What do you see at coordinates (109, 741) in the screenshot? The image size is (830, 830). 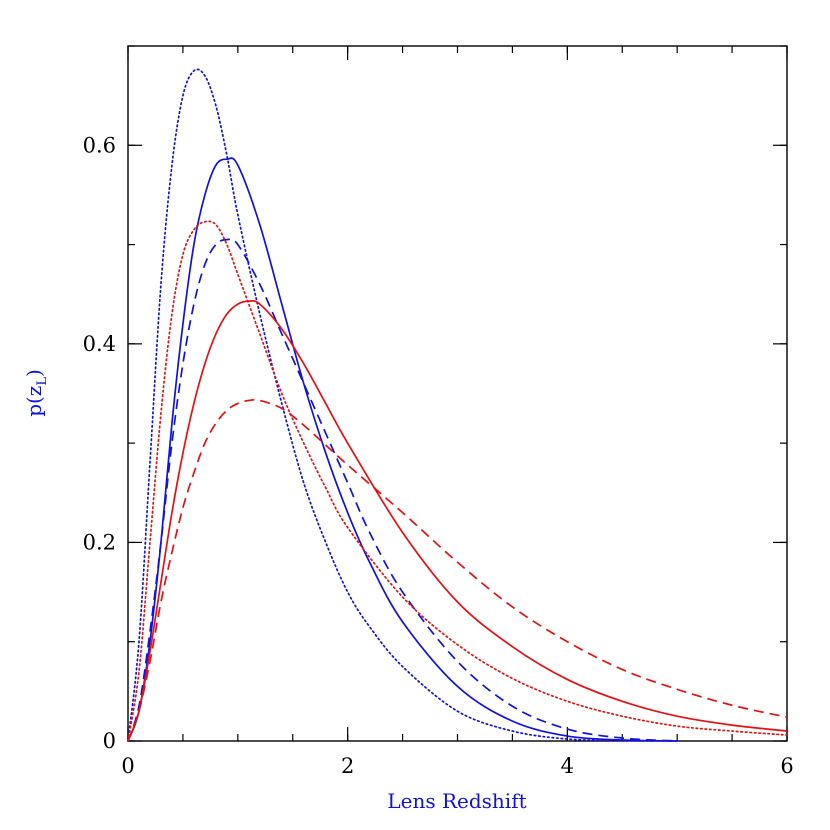 I see `y-tick-label: 0` at bounding box center [109, 741].